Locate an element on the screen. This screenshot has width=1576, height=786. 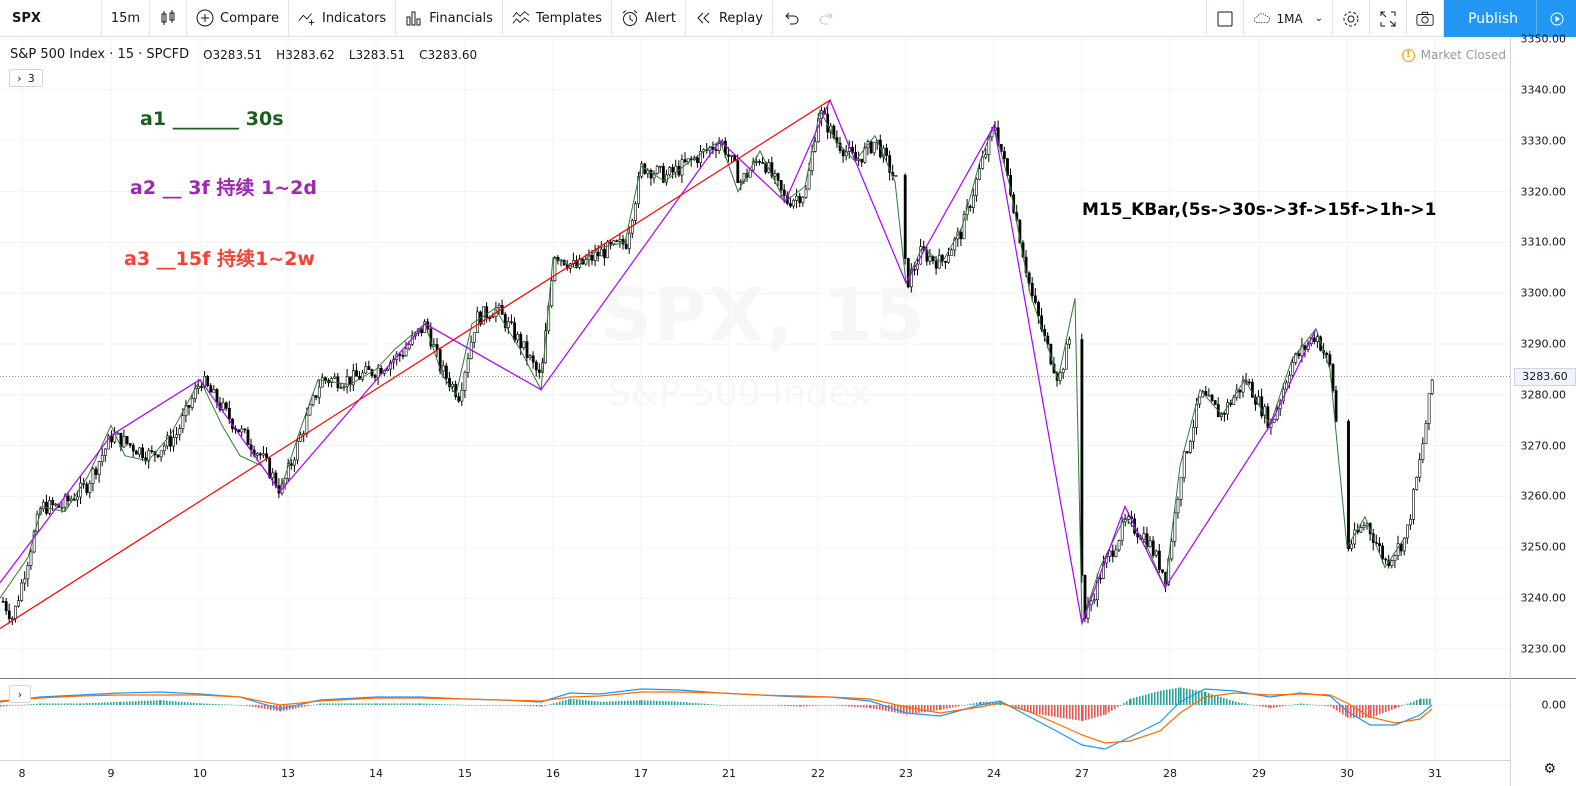
time-tick-label: 17 is located at coordinates (641, 773).